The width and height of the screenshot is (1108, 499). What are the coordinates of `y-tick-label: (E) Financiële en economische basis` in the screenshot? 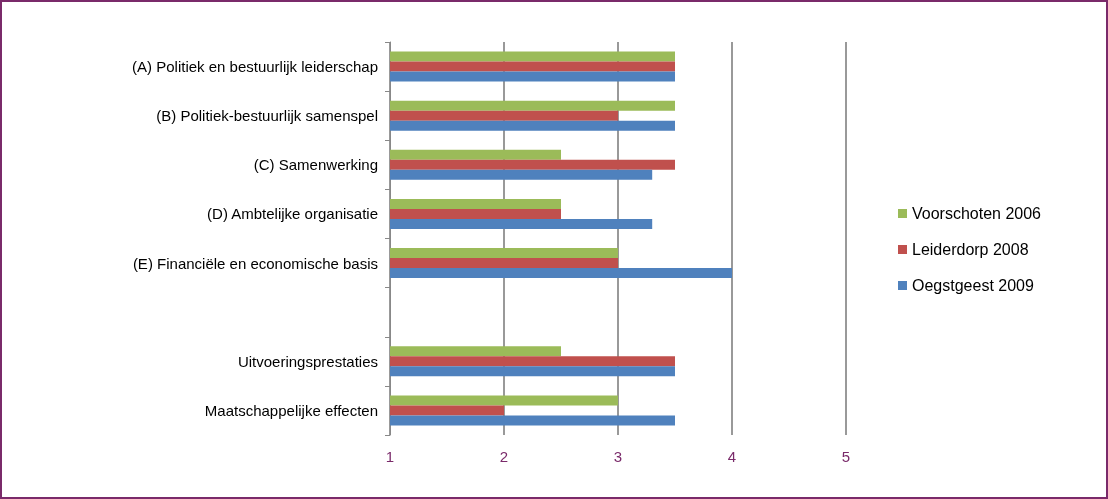 It's located at (255, 263).